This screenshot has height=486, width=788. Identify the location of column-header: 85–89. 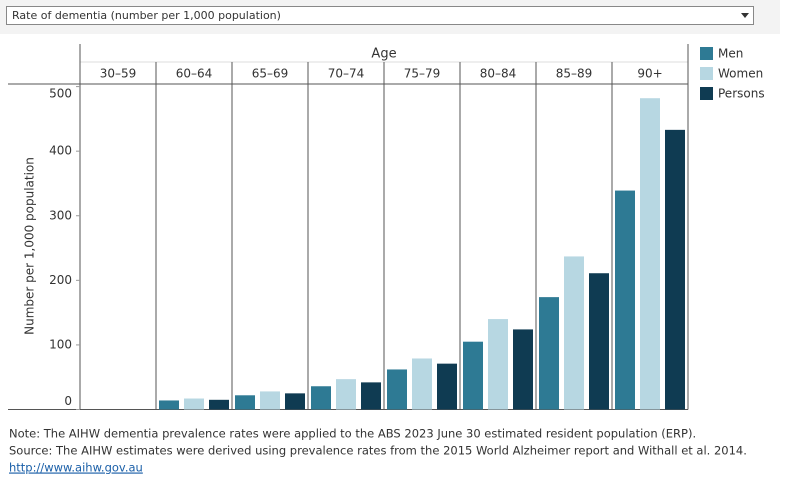
(574, 74).